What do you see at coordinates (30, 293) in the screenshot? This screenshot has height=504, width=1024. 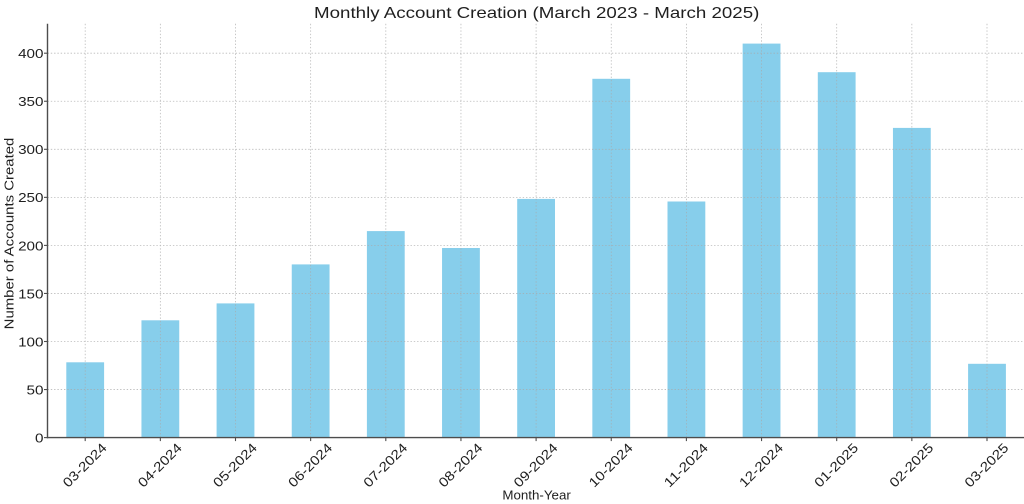 I see `svg-text: 150` at bounding box center [30, 293].